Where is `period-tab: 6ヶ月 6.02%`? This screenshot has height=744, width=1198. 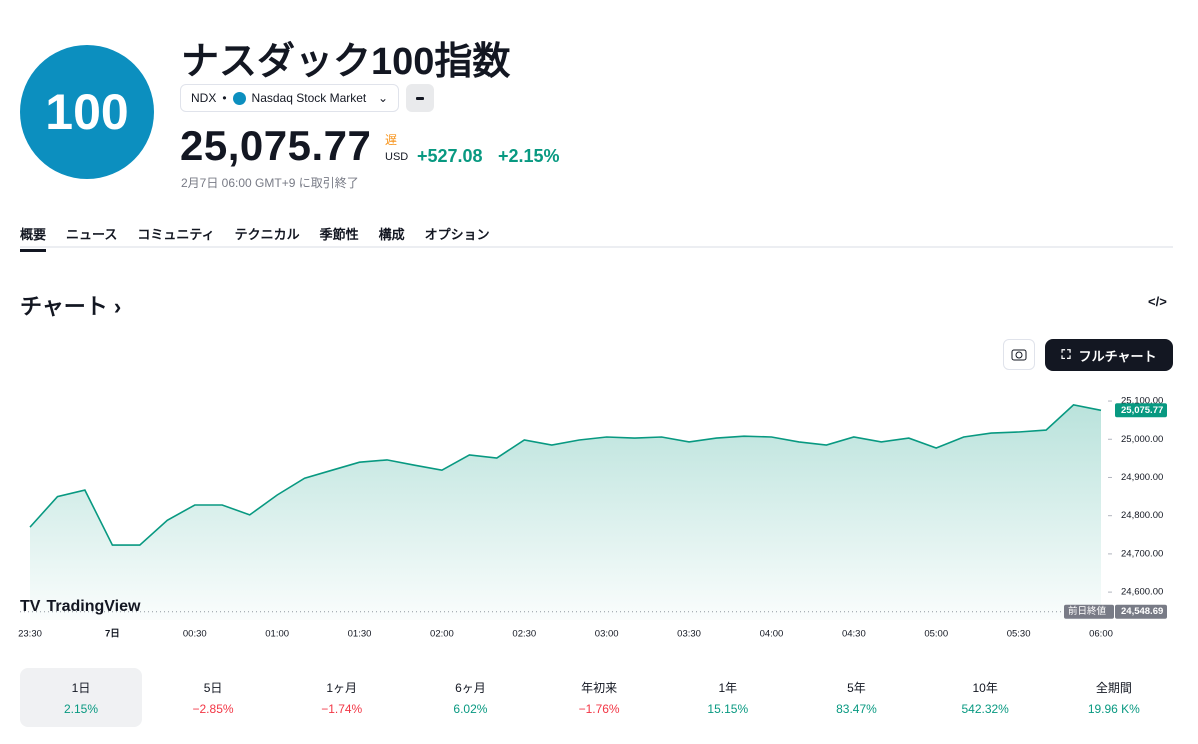 period-tab: 6ヶ月 6.02% is located at coordinates (470, 697).